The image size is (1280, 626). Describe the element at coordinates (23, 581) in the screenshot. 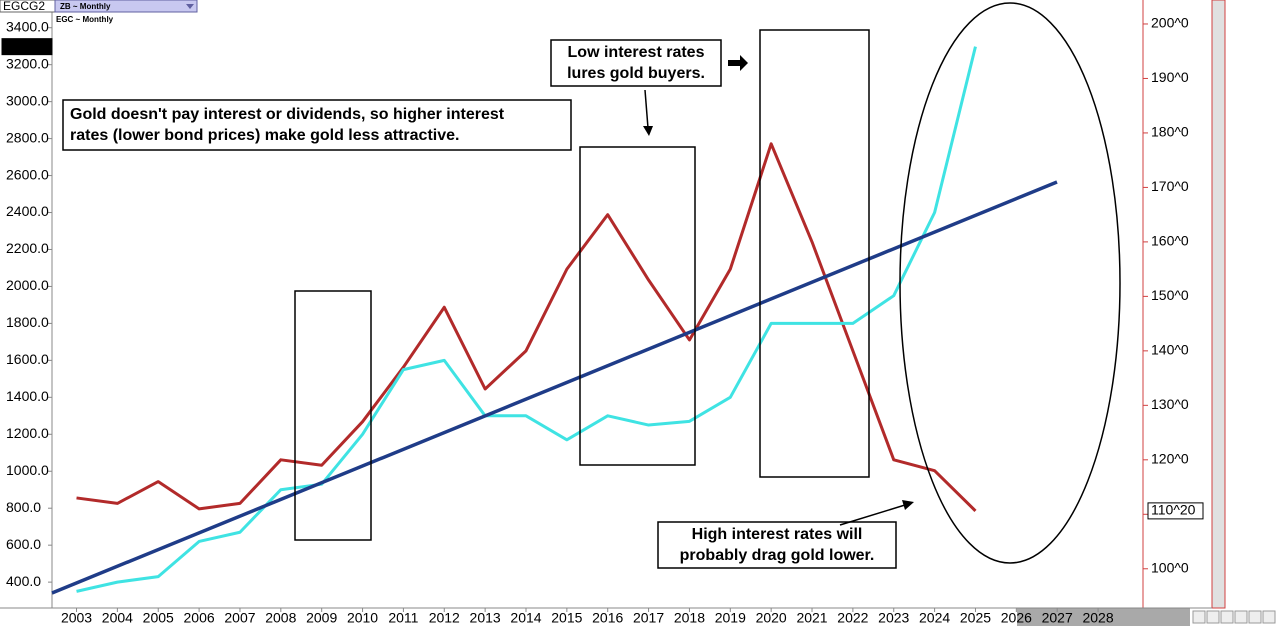

I see `y-tick-label: 400.0` at that location.